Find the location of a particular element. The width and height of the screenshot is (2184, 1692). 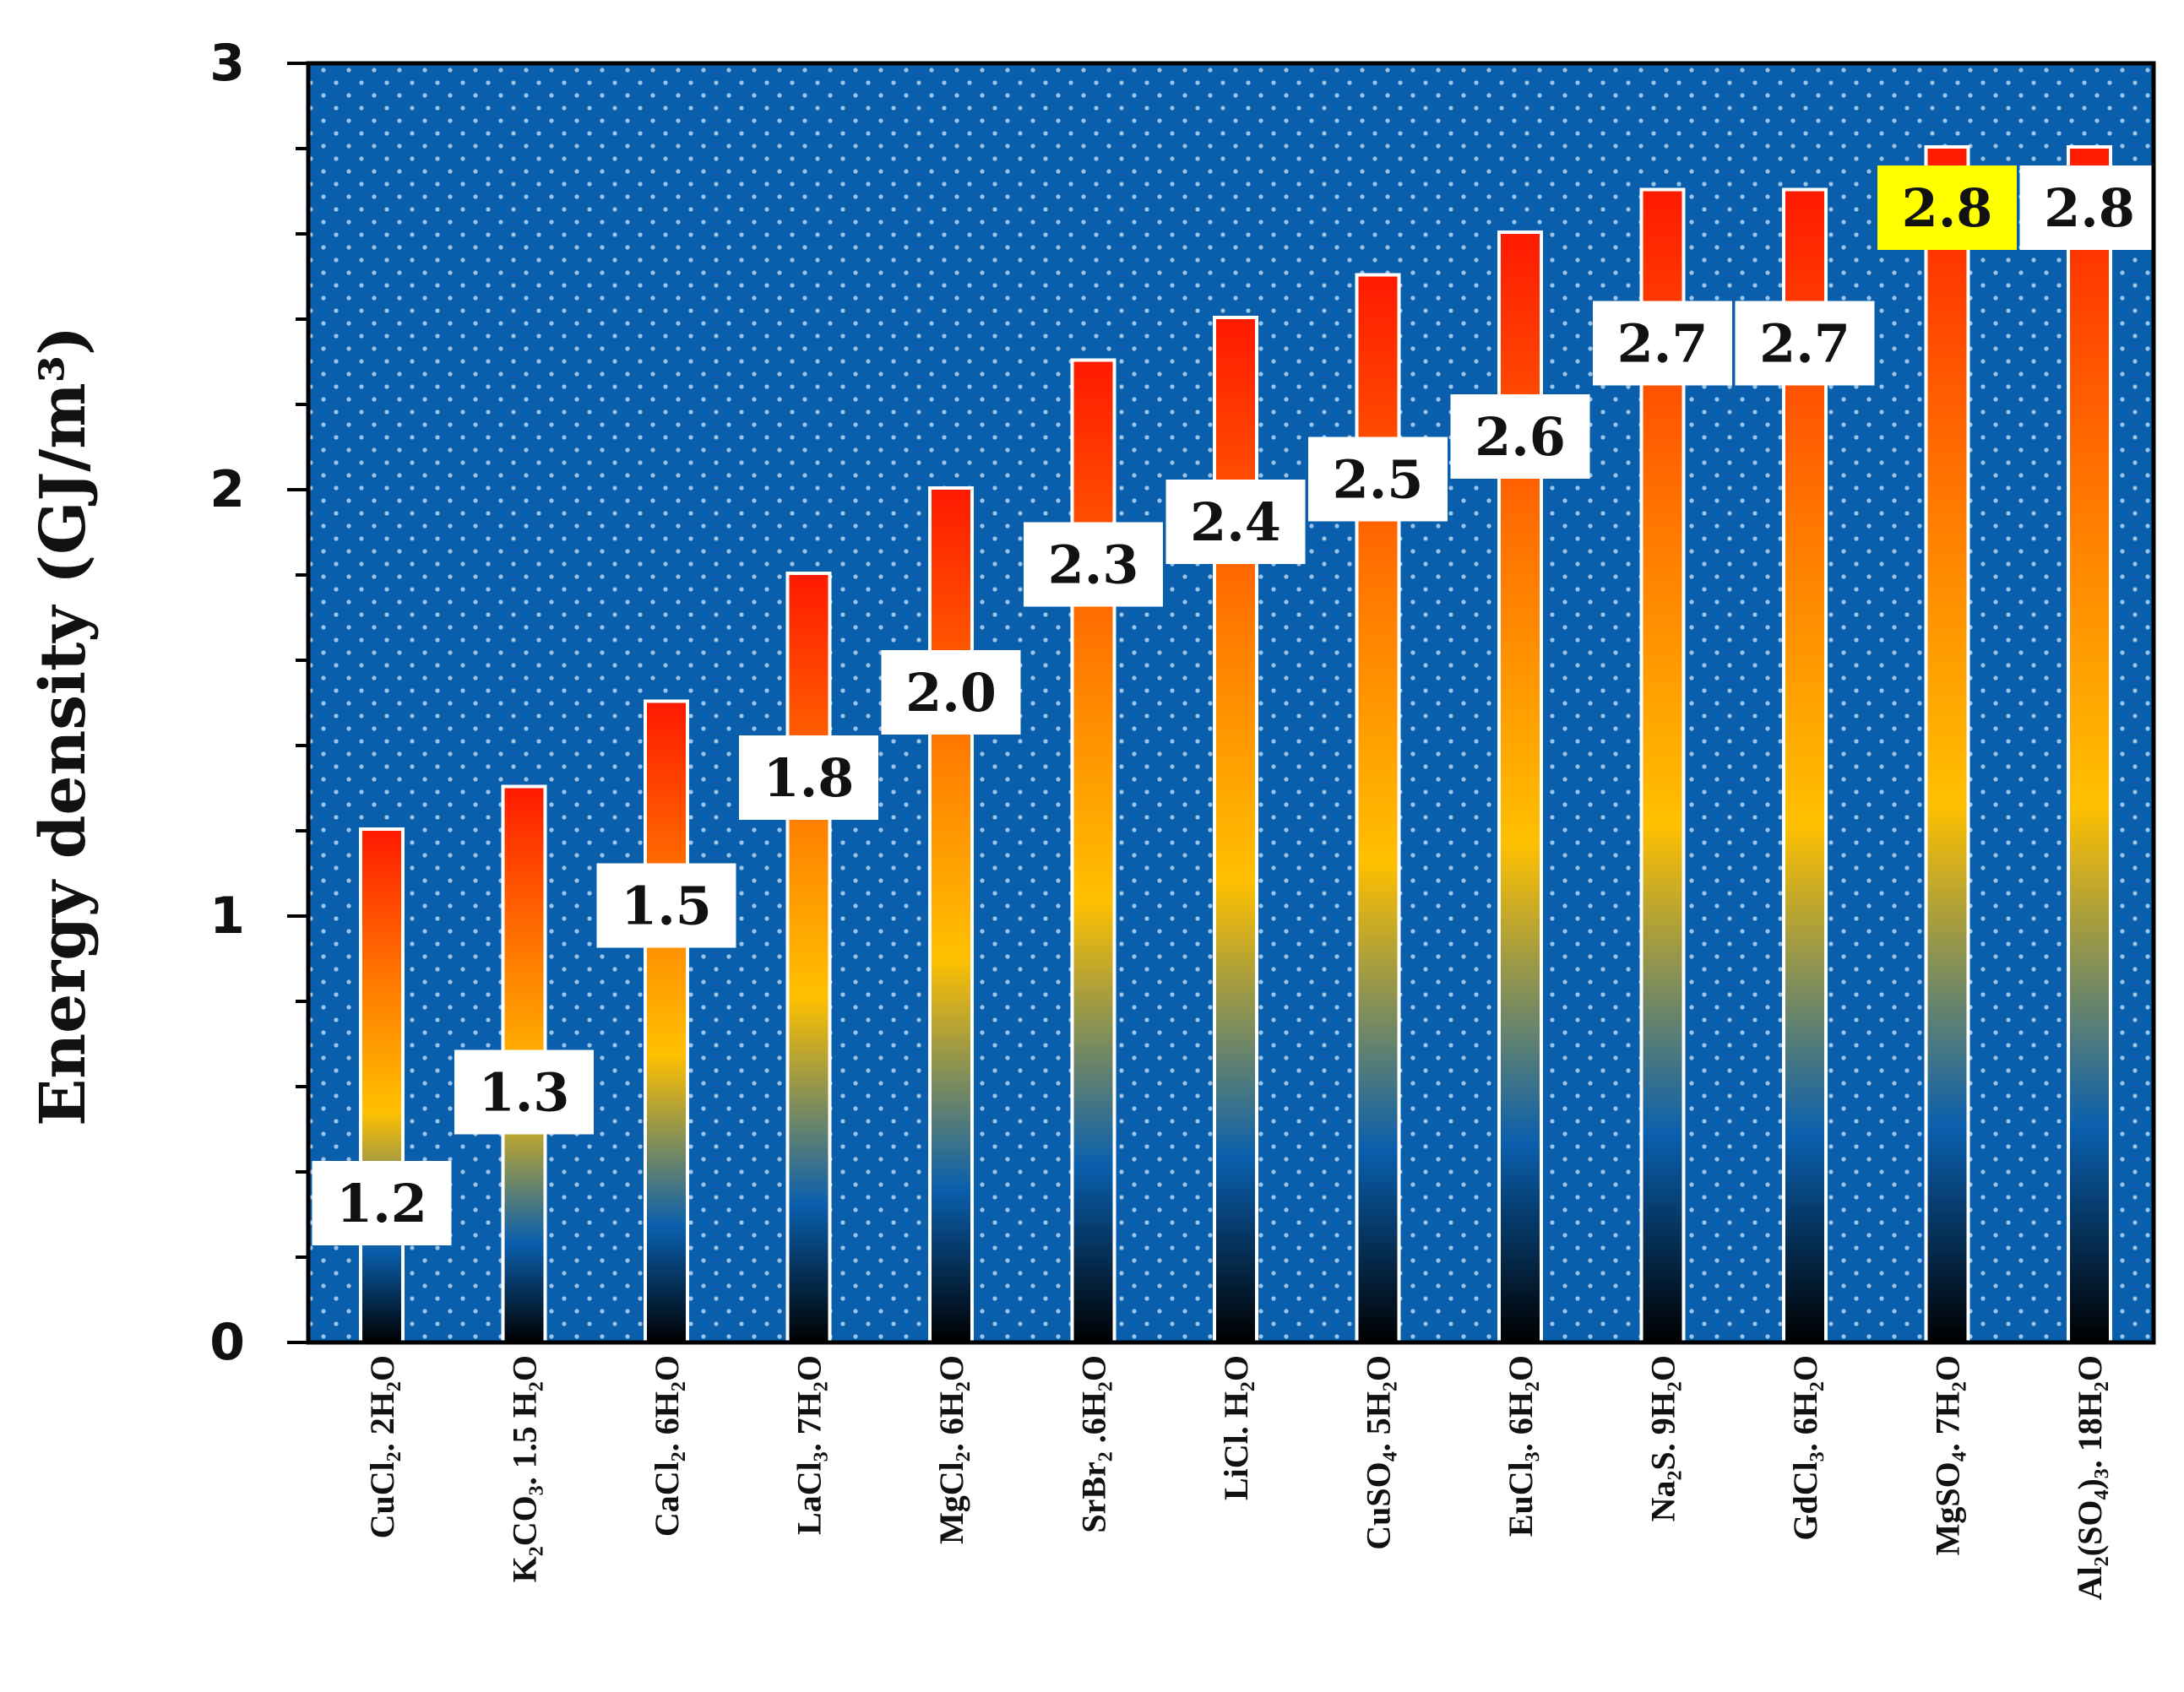

x-tick-label: CuCl₂. 2H₂O is located at coordinates (382, 1446).